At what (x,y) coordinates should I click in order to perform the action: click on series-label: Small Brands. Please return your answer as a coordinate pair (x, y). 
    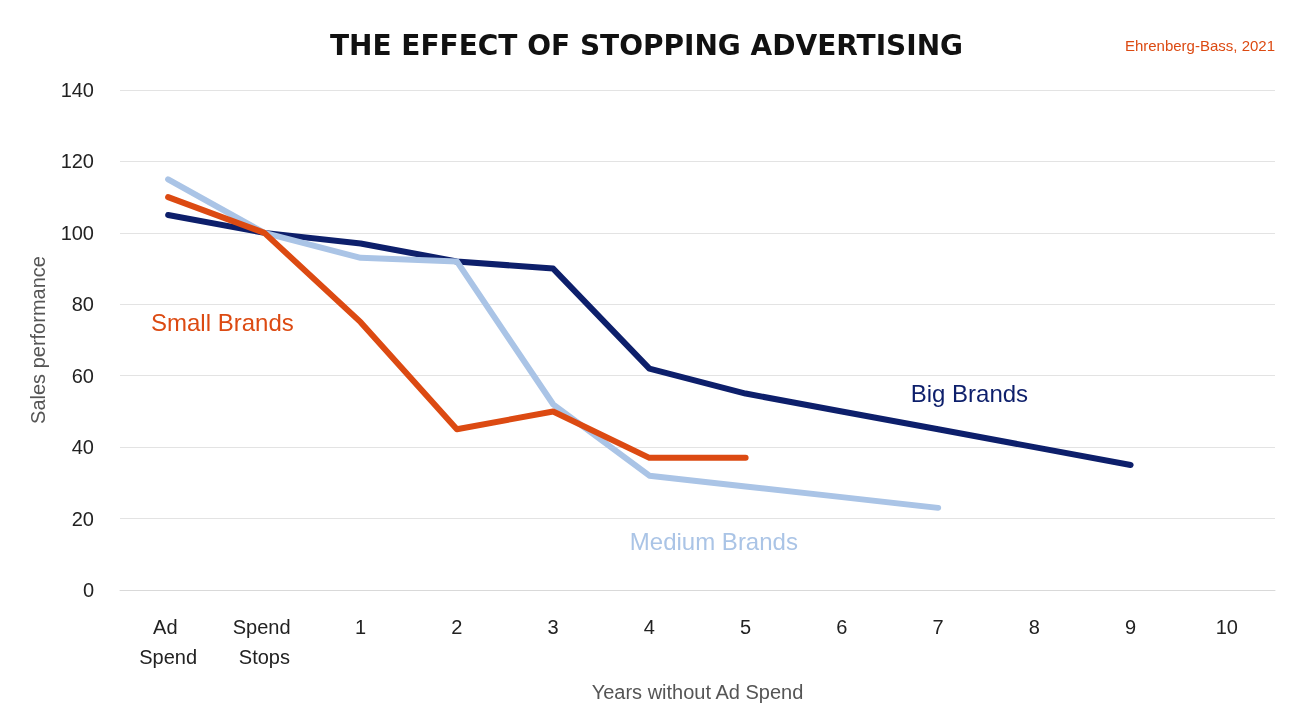
    Looking at the image, I should click on (222, 323).